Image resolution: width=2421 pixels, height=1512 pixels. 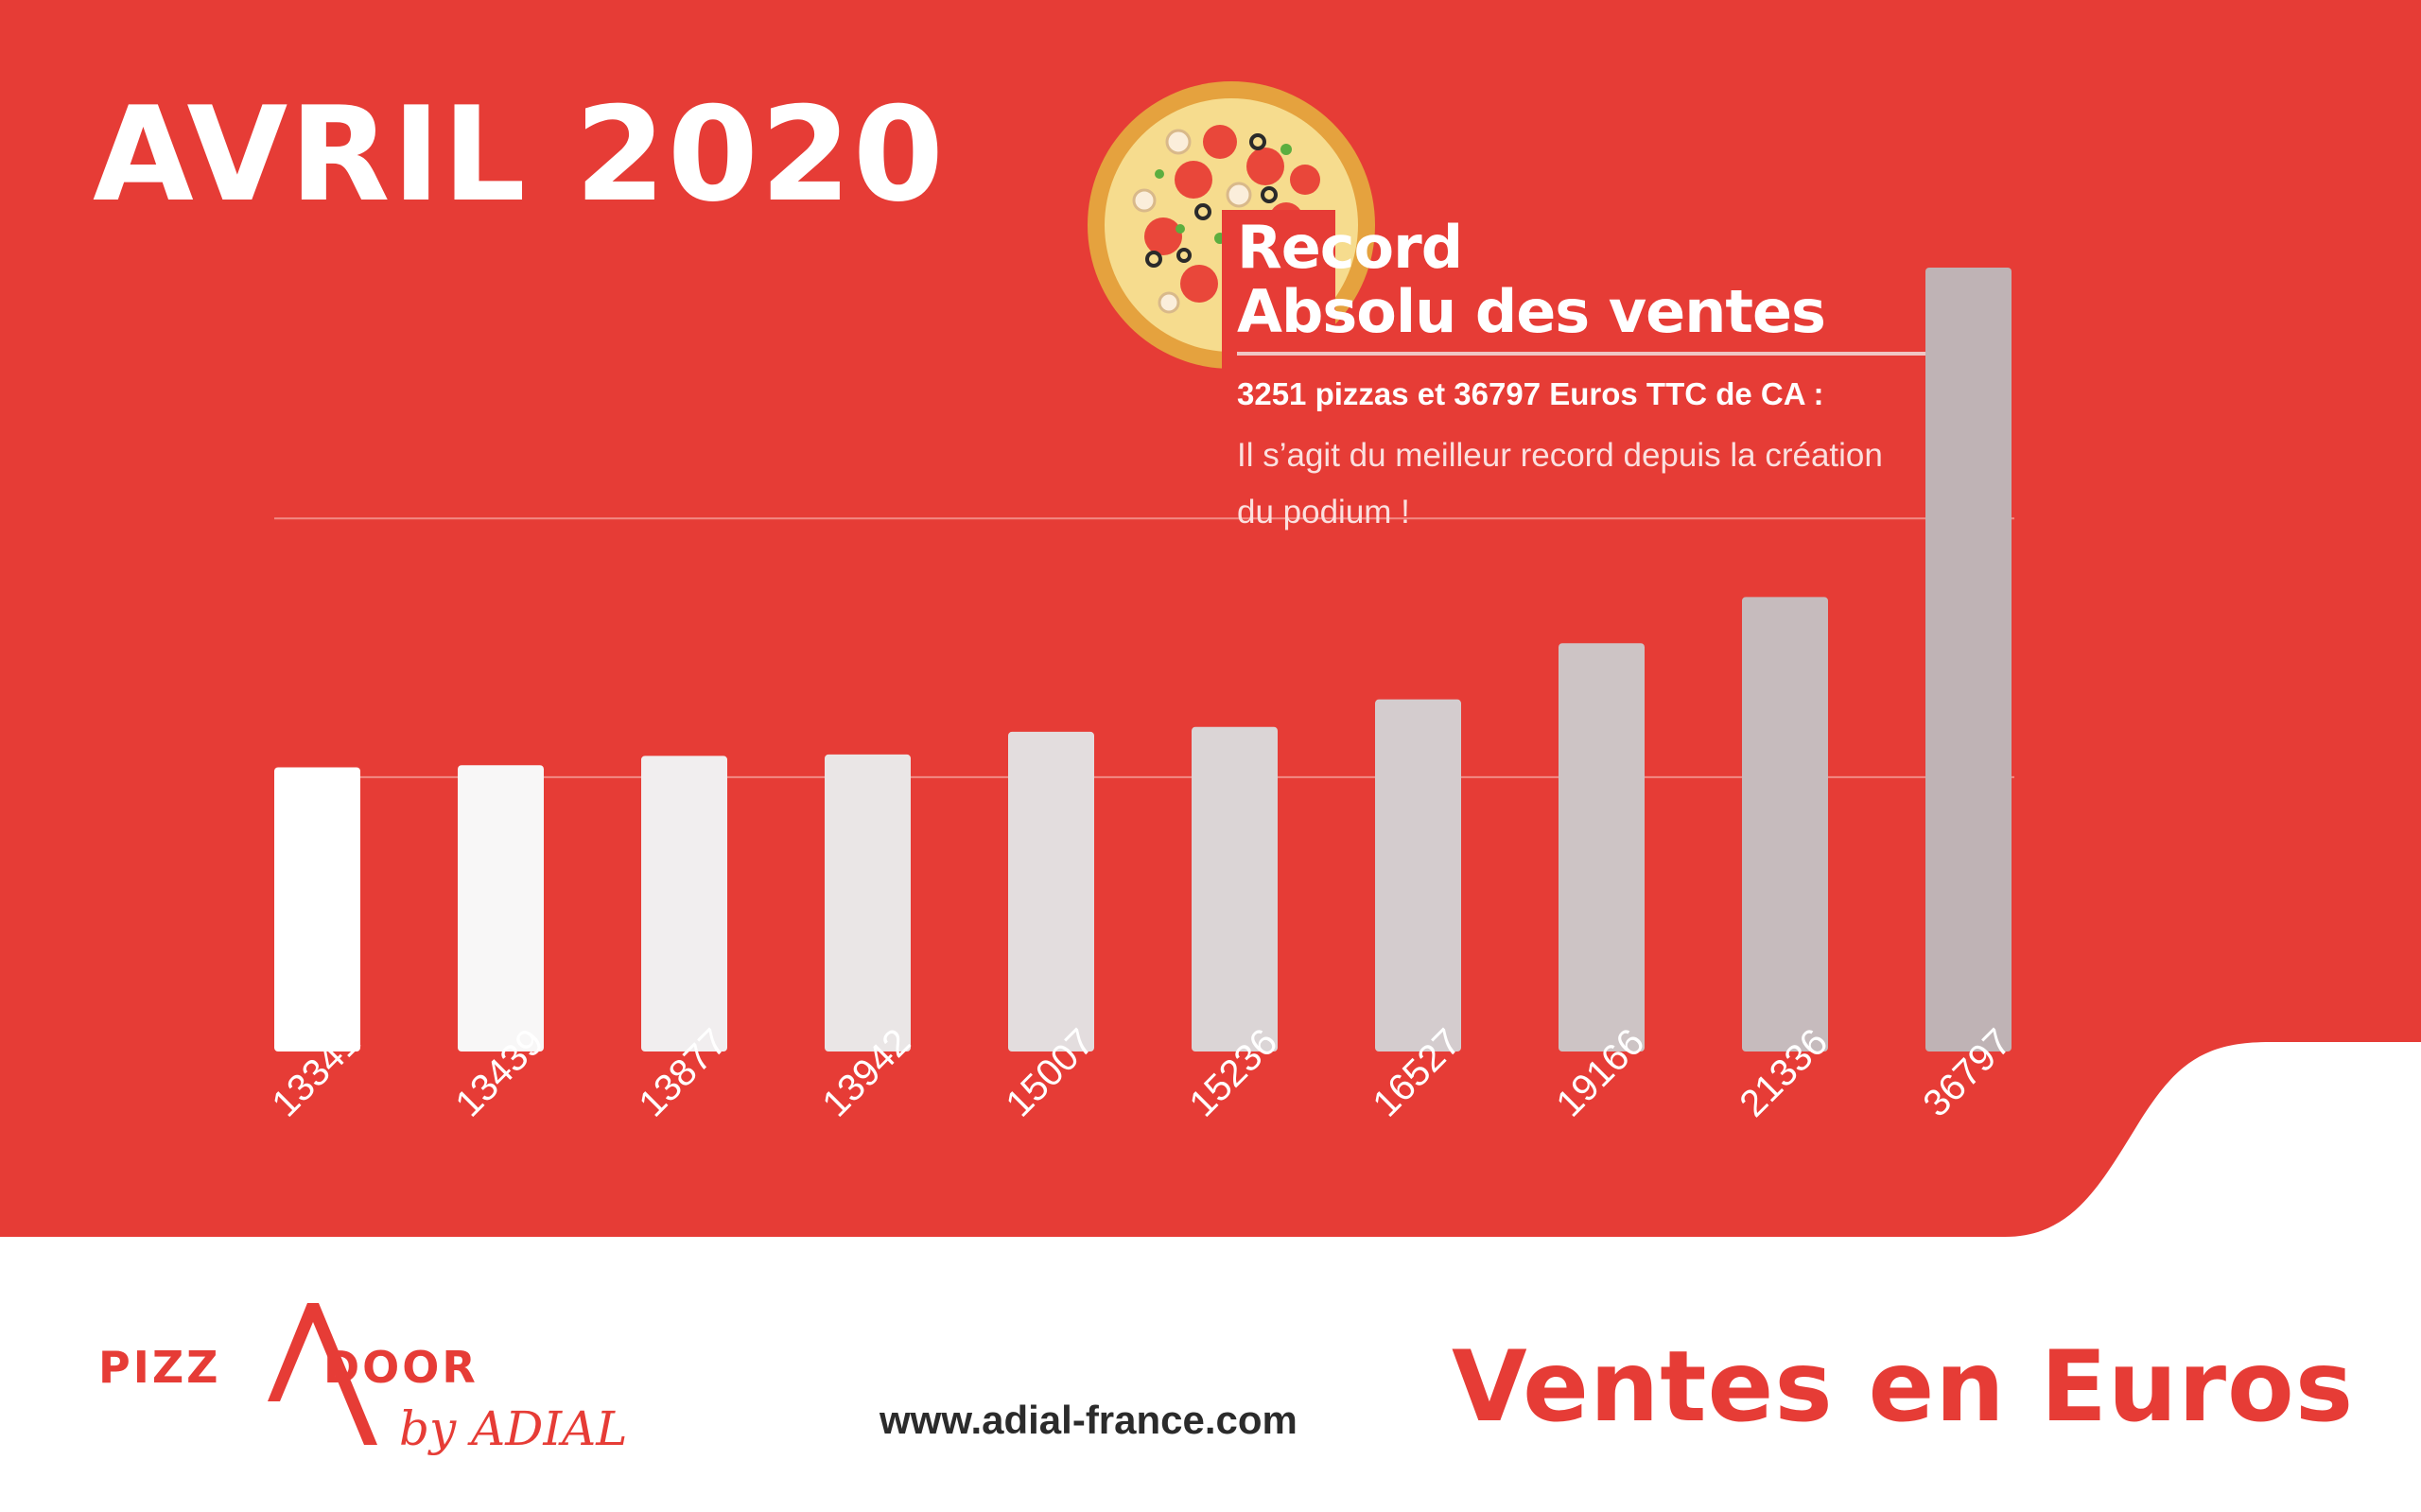 I want to click on chart-footer-title: Ventes en Euros, so click(x=1903, y=1387).